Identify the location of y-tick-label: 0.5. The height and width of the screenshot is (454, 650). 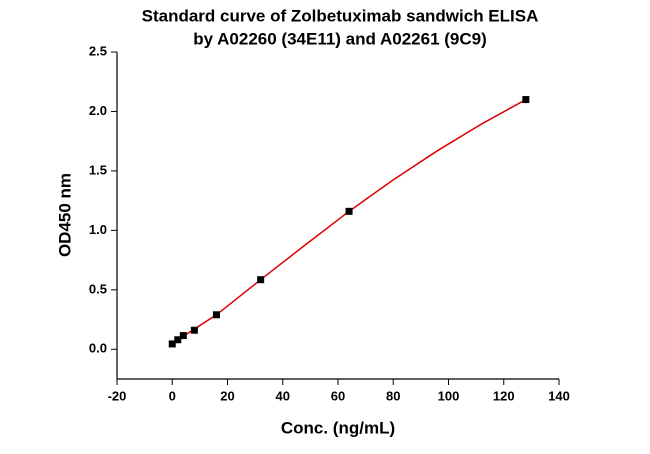
(98, 288).